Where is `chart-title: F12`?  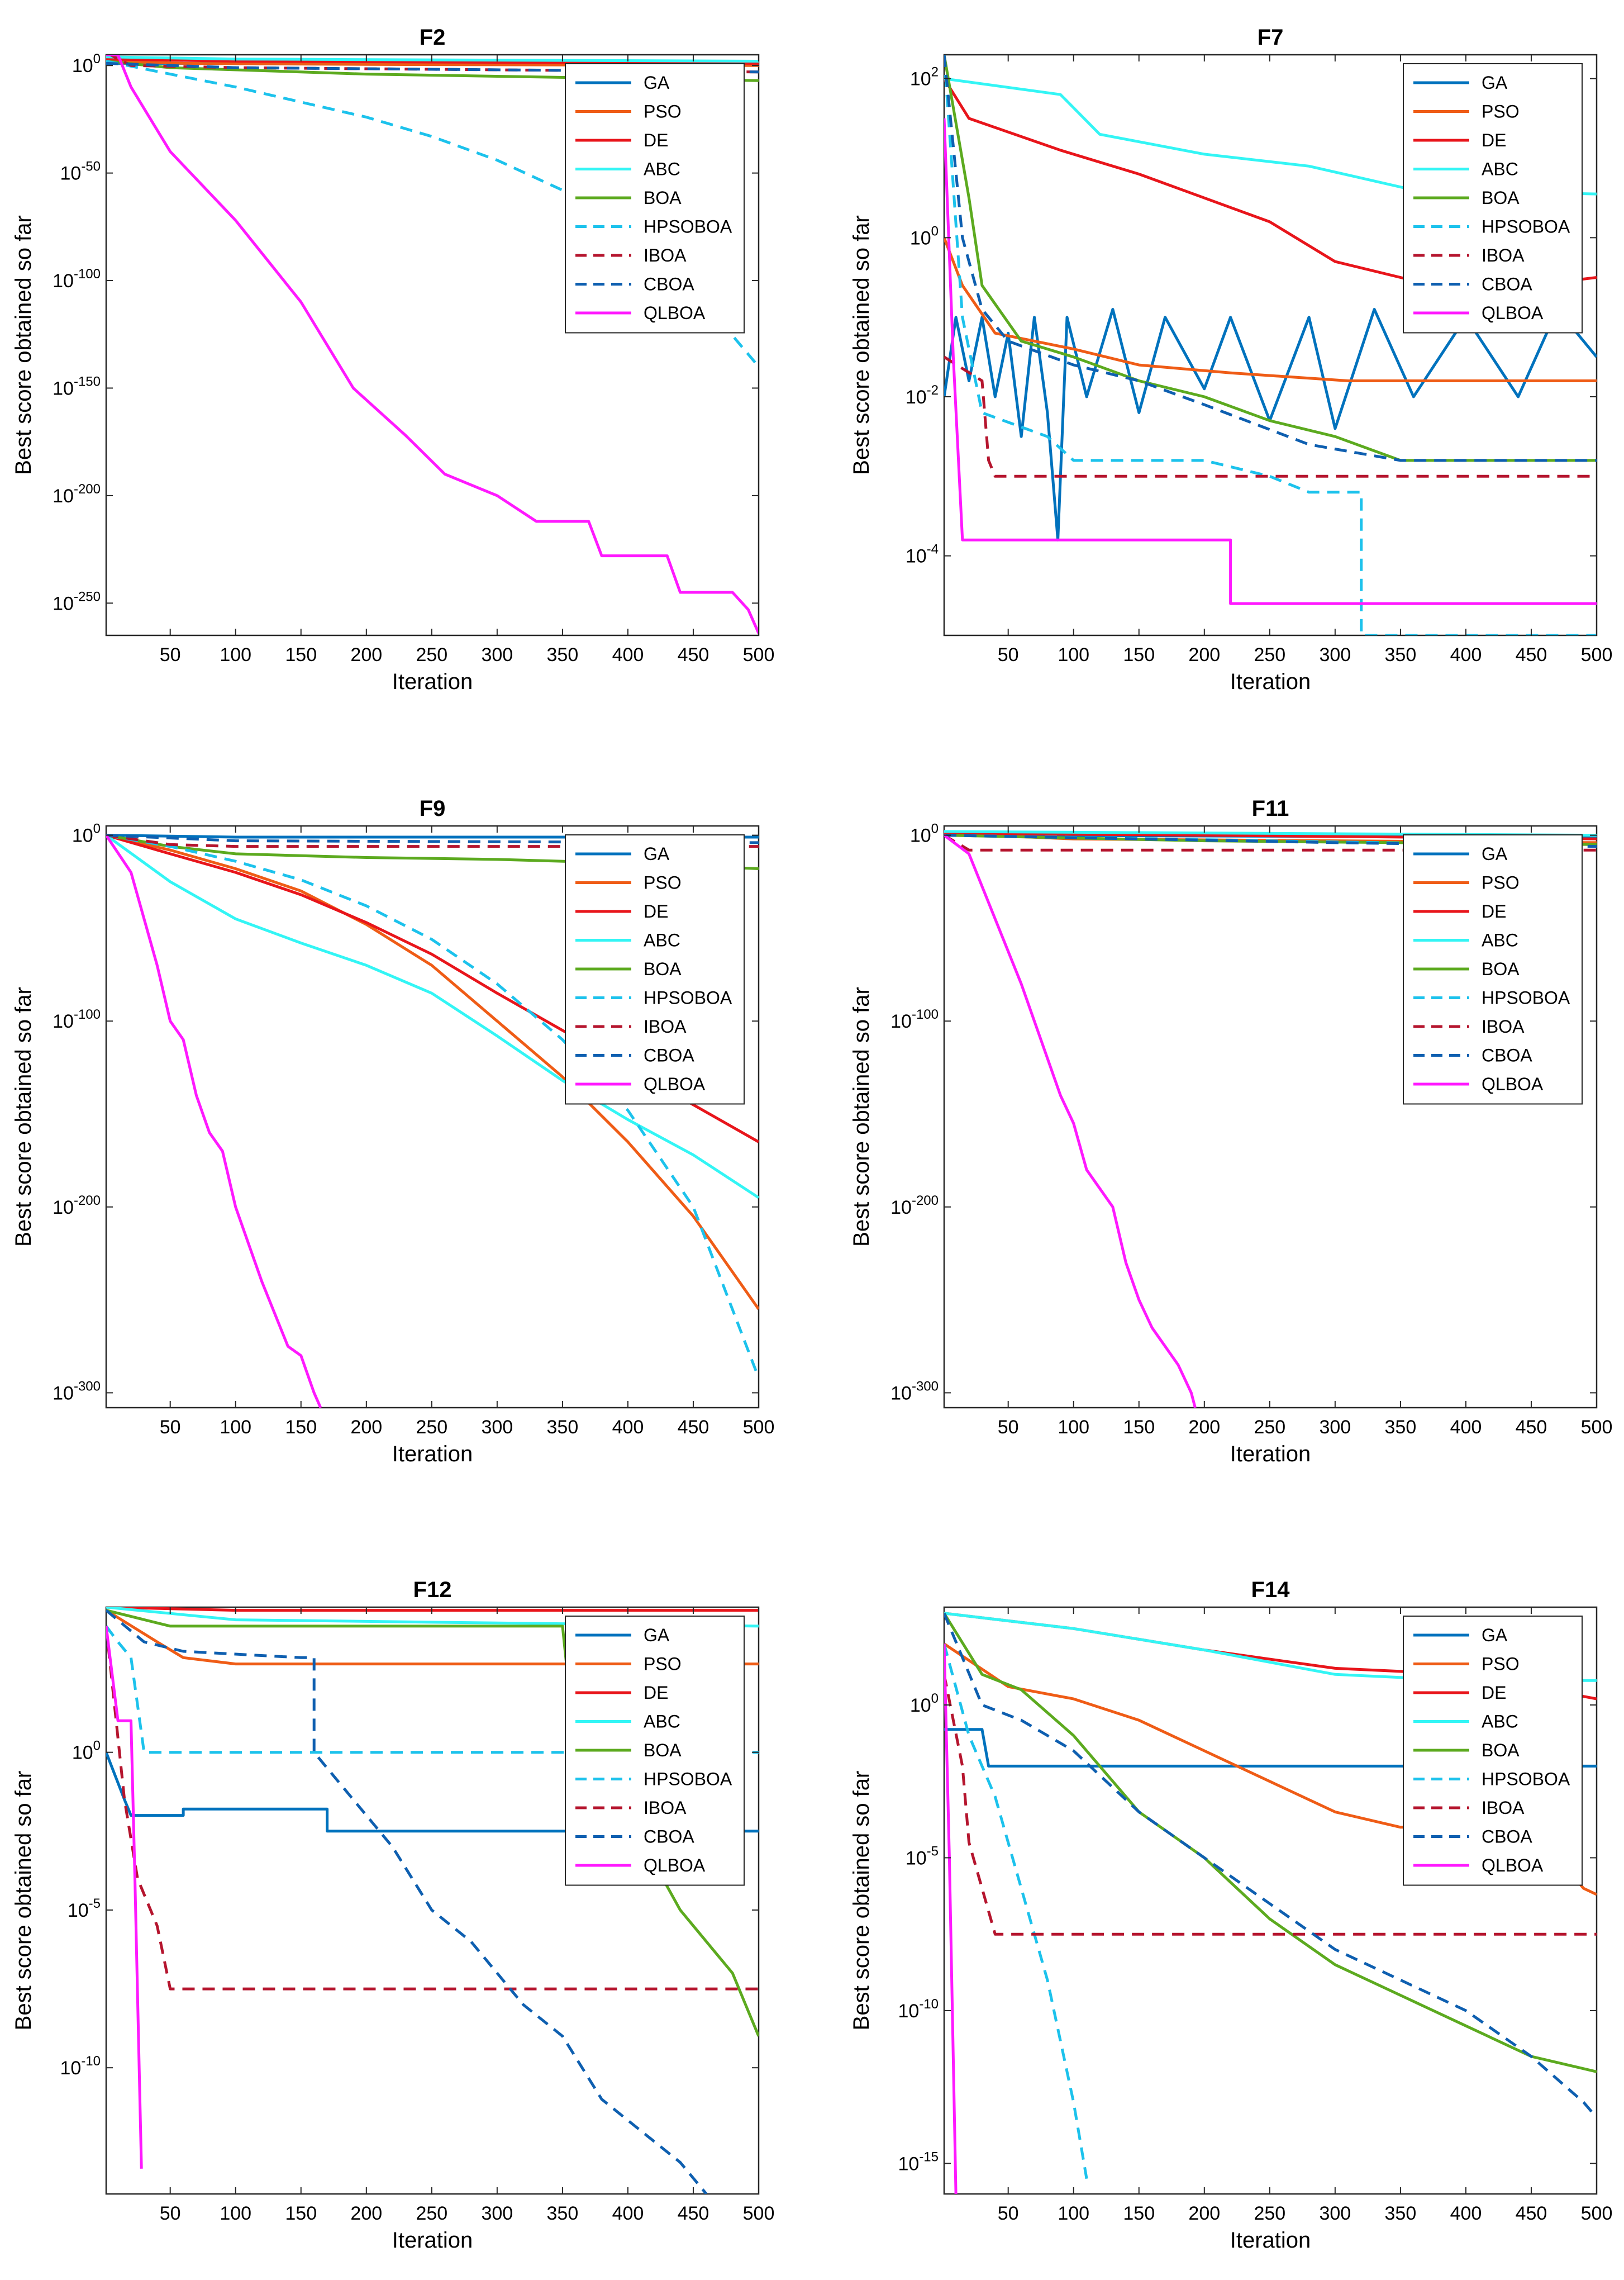
chart-title: F12 is located at coordinates (432, 1590).